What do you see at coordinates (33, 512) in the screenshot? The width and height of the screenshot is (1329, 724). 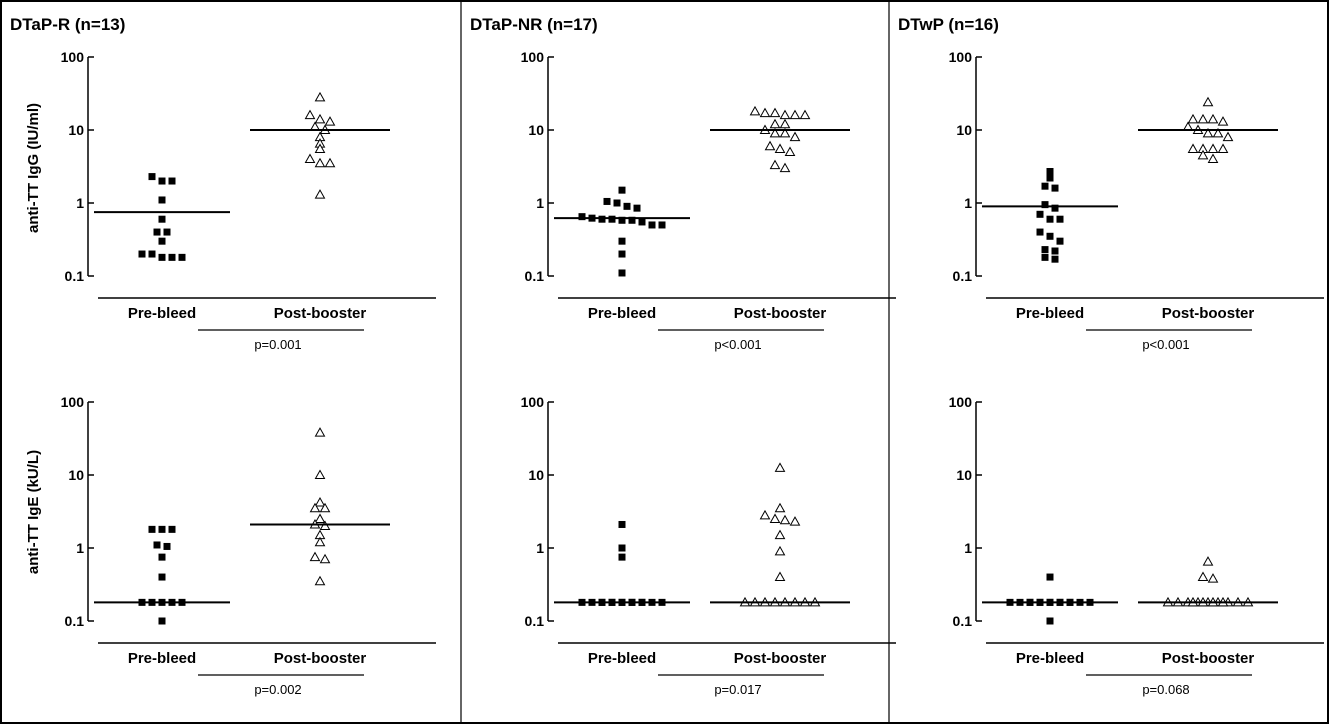 I see `y-axis-label: anti-TT IgE (kU/L)` at bounding box center [33, 512].